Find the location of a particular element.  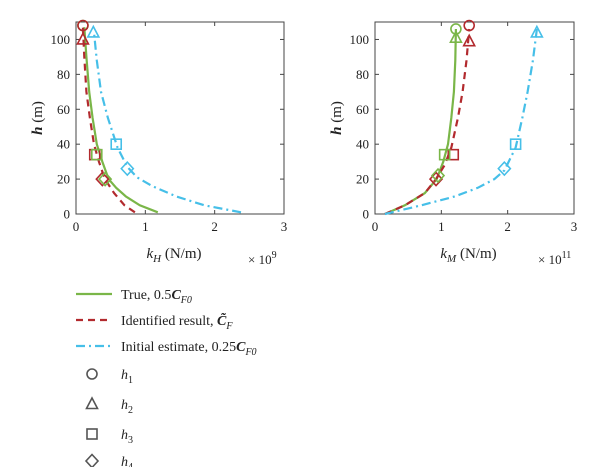

legend-label: Identified result, C̃F is located at coordinates (177, 321).